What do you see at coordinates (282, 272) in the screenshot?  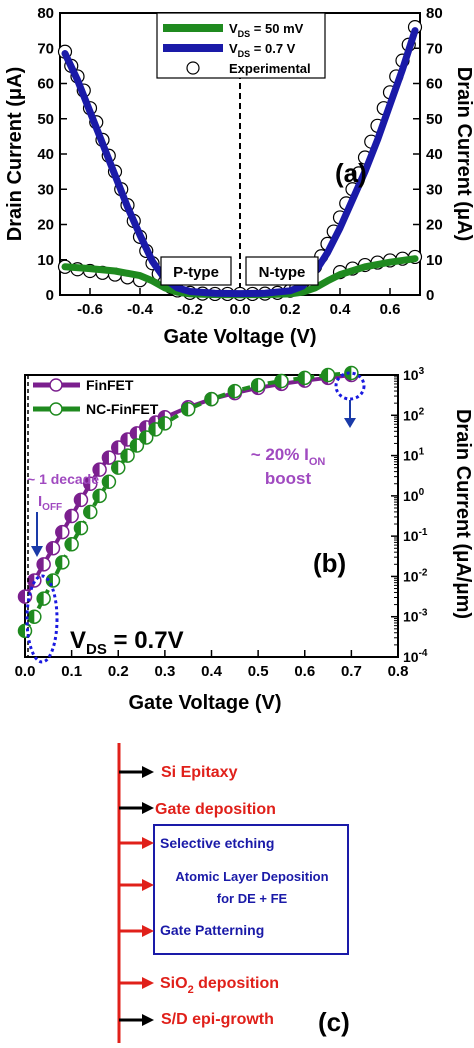 I see `n-type-label: N-type` at bounding box center [282, 272].